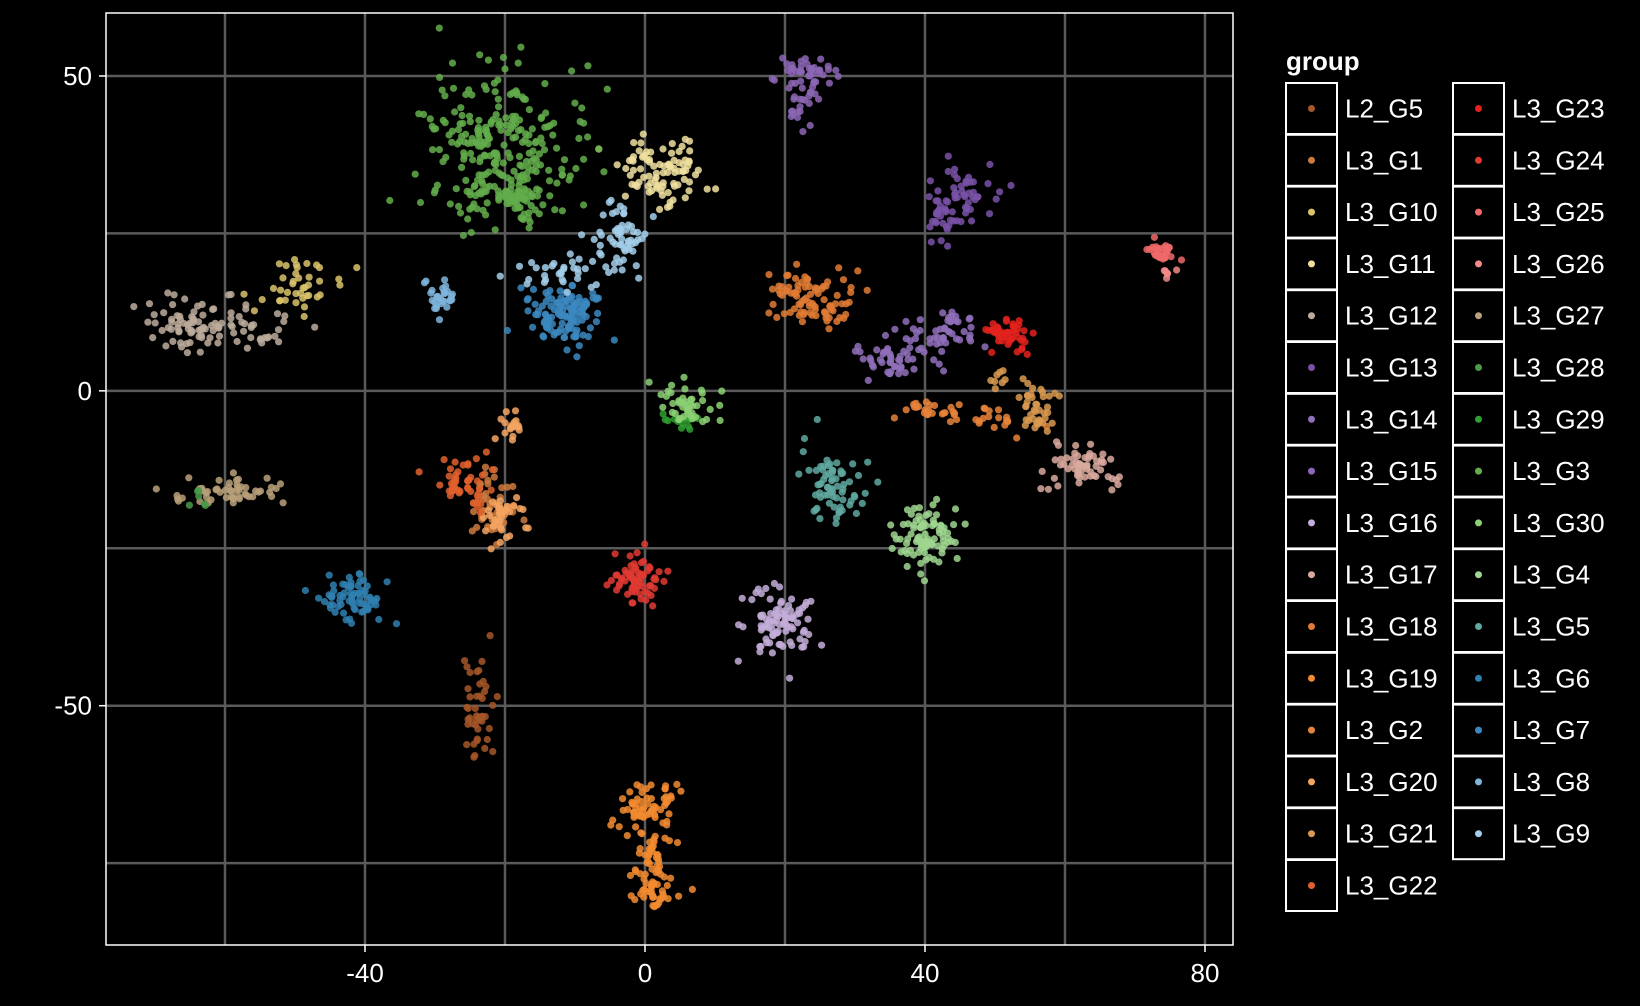 This screenshot has height=1006, width=1640. What do you see at coordinates (560, 321) in the screenshot?
I see `series-L3_G7` at bounding box center [560, 321].